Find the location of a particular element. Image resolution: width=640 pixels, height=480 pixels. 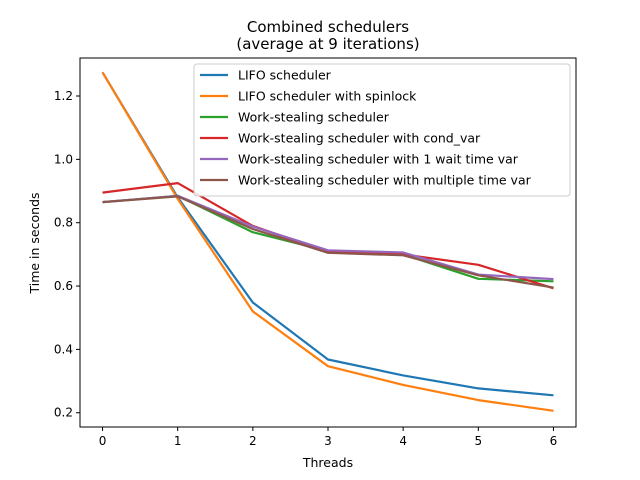

x-tick-label: 3 is located at coordinates (328, 441).